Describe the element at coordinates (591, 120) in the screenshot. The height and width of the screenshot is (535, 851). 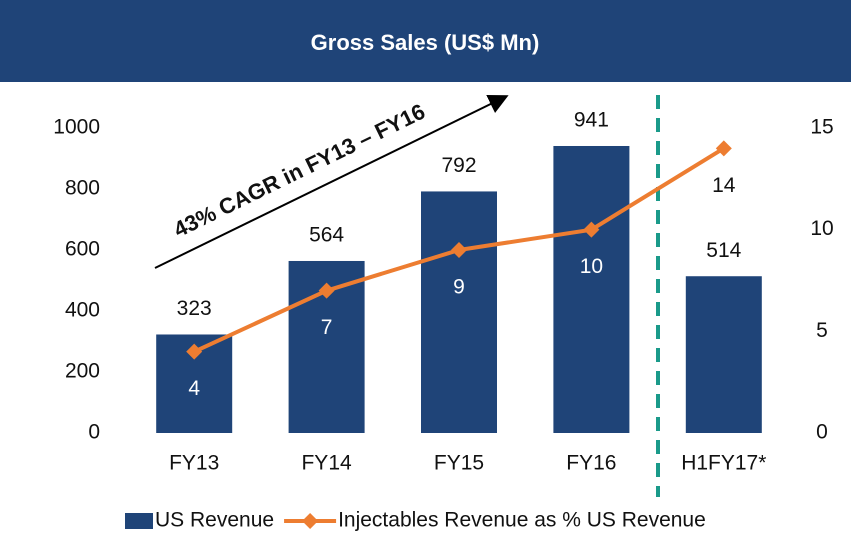
I see `bar-value-label: 941` at that location.